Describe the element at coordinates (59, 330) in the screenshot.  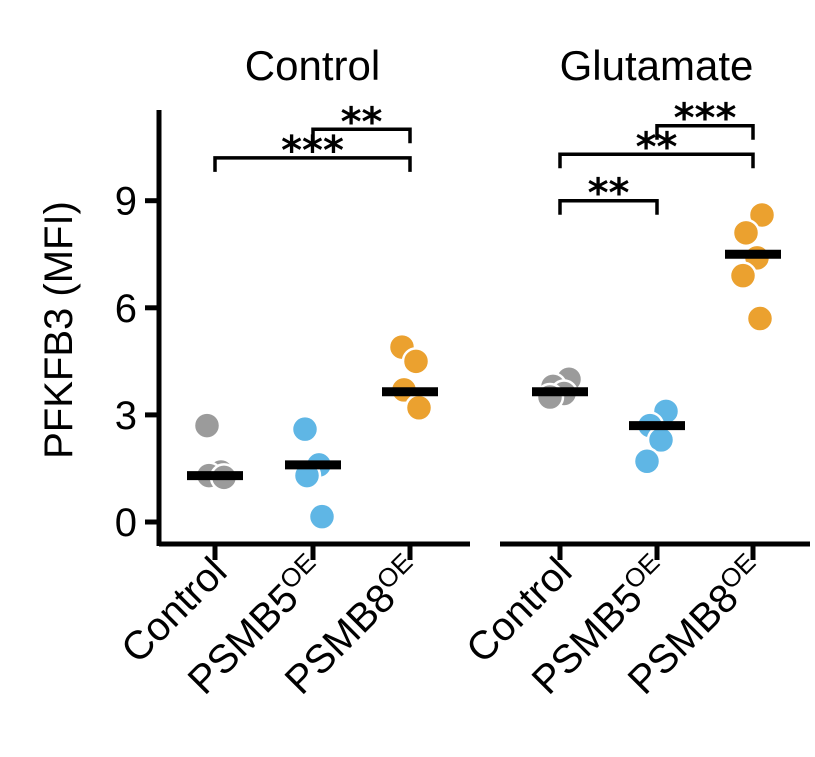
I see `y-axis-label: PFKFB3 (MFI)` at that location.